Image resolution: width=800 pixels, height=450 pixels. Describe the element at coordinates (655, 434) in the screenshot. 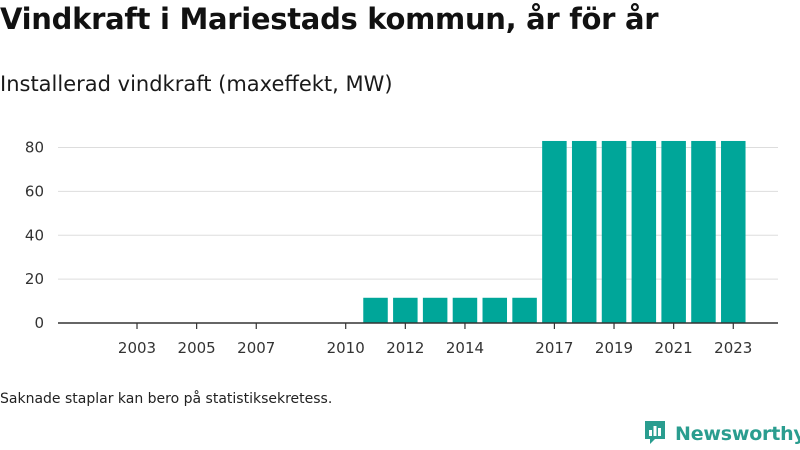

I see `newsworthy-logo-icon` at that location.